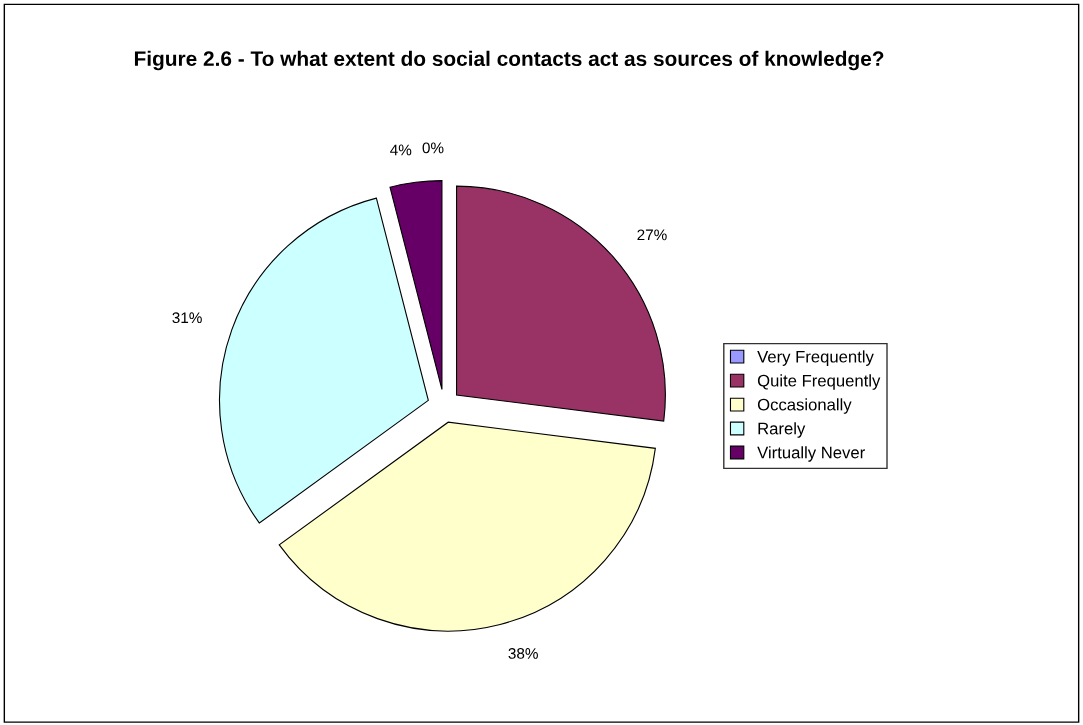 Image resolution: width=1083 pixels, height=725 pixels. I want to click on legend-label: Virtually Never, so click(811, 454).